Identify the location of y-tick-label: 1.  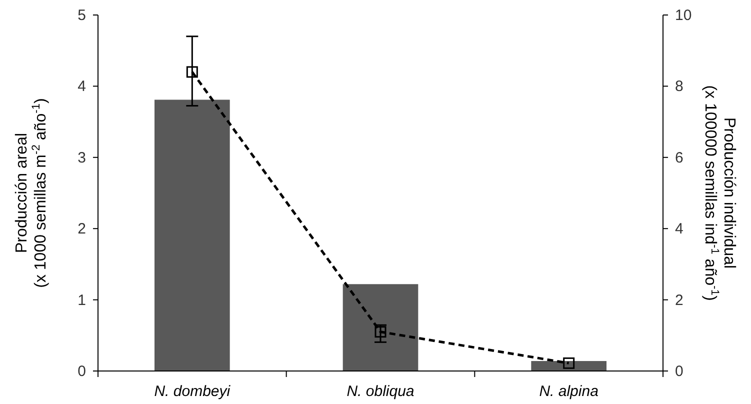
(82, 300).